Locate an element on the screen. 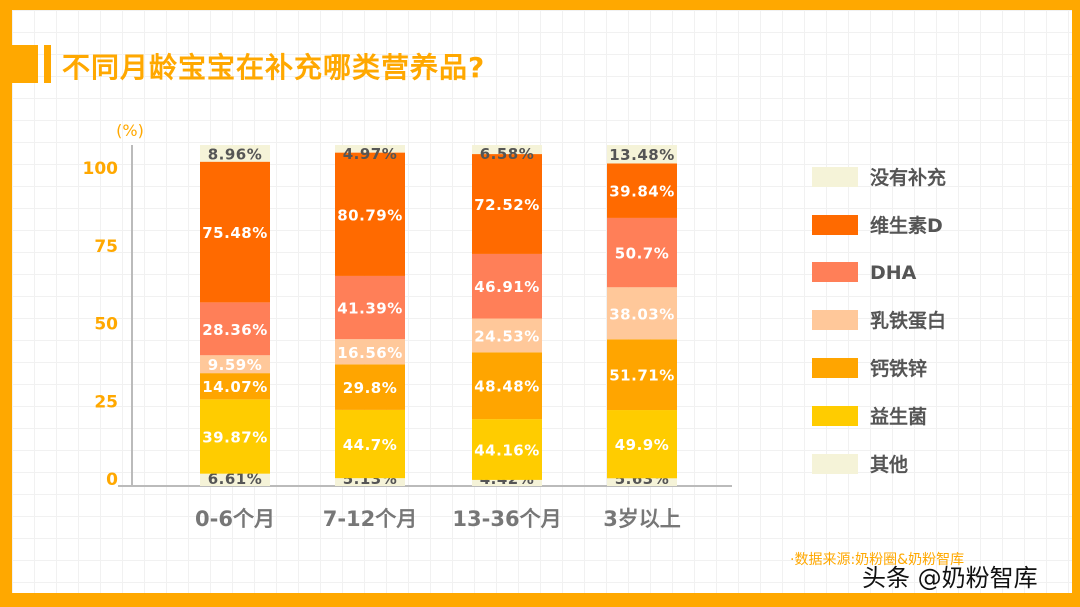 The width and height of the screenshot is (1080, 607). data-label: 39.87% is located at coordinates (234, 438).